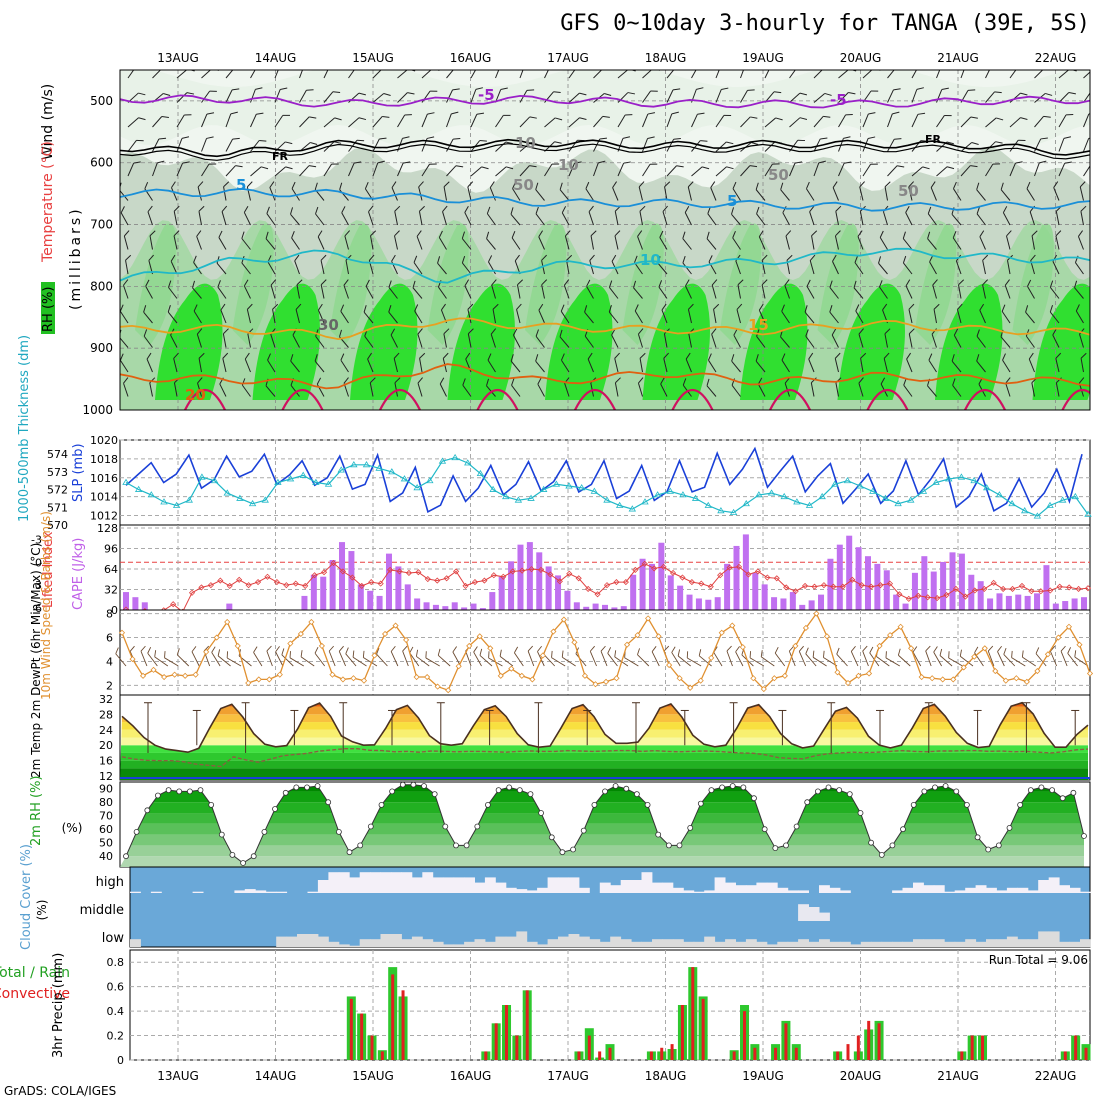 The height and width of the screenshot is (1100, 1100). Describe the element at coordinates (110, 882) in the screenshot. I see `cloud-level-label: high` at that location.